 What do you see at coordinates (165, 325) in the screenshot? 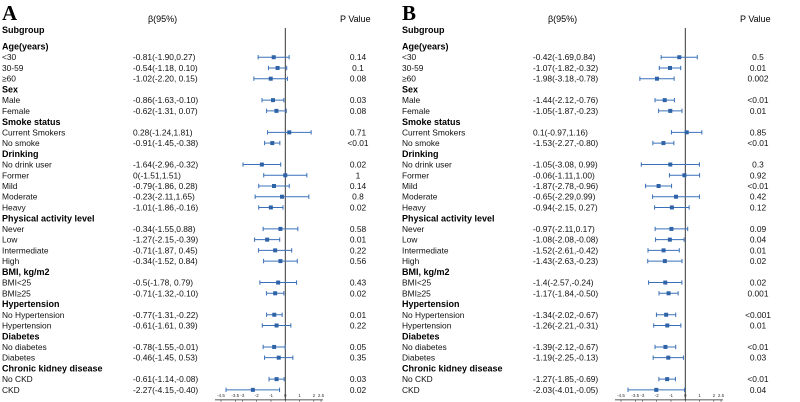
I see `beta-ci-text: -0.61(-1.61, 0.39)` at bounding box center [165, 325].